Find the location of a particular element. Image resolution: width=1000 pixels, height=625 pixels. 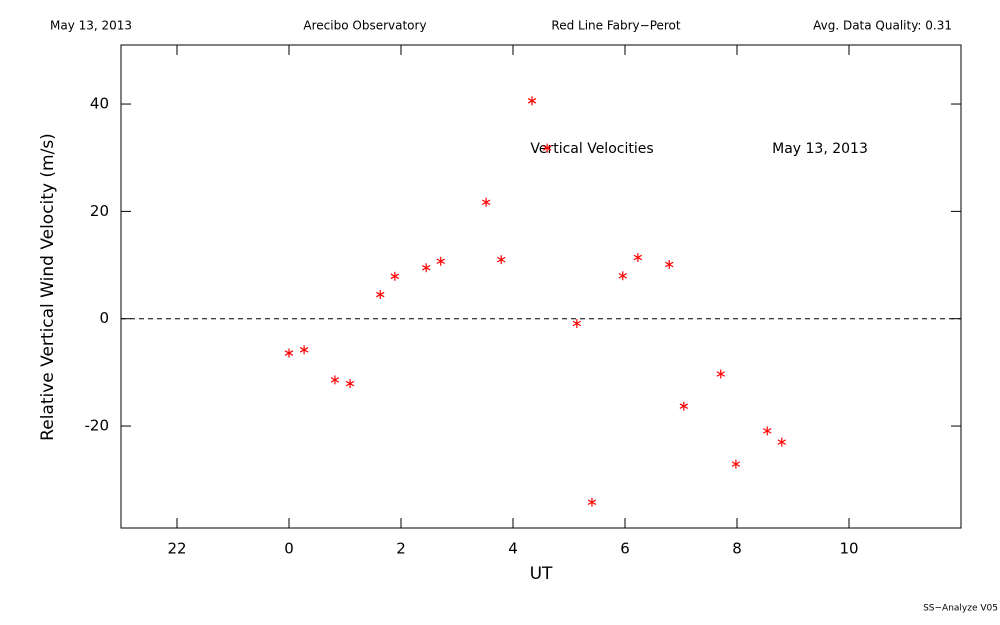

y-tick-label: 40 is located at coordinates (99, 104).